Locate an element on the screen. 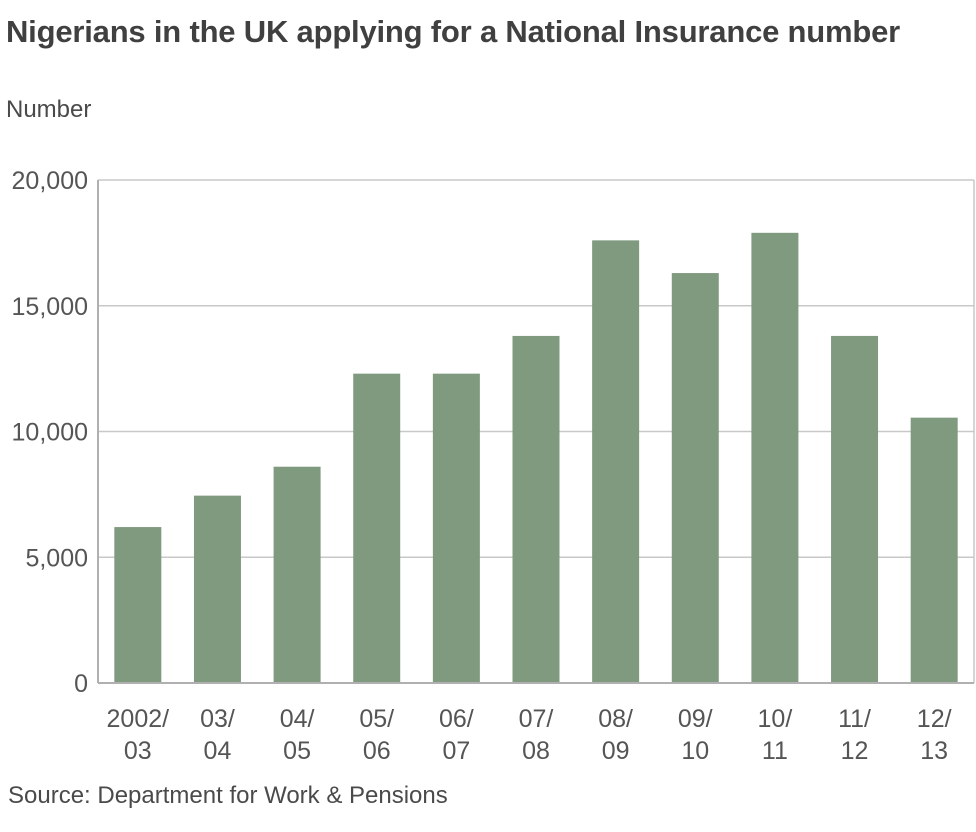  x-tick-label: 12 is located at coordinates (855, 751).